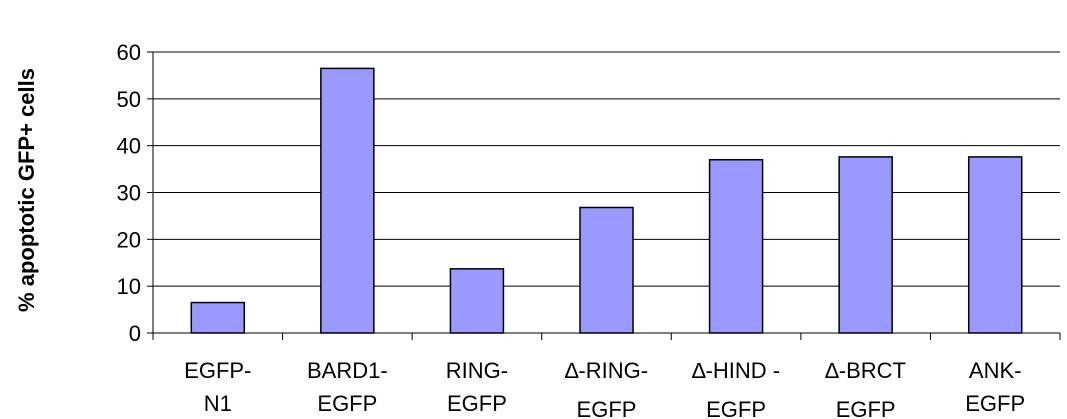 This screenshot has height=419, width=1067. I want to click on y-tick-label: 60, so click(129, 52).